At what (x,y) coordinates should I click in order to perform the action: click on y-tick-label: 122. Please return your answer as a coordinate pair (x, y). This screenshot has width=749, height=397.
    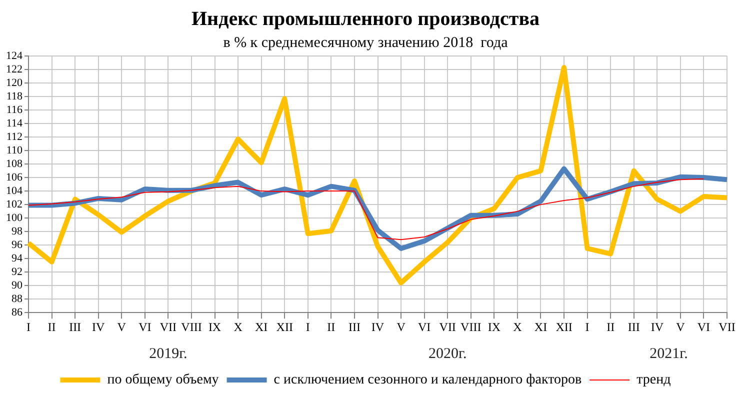
    Looking at the image, I should click on (14, 69).